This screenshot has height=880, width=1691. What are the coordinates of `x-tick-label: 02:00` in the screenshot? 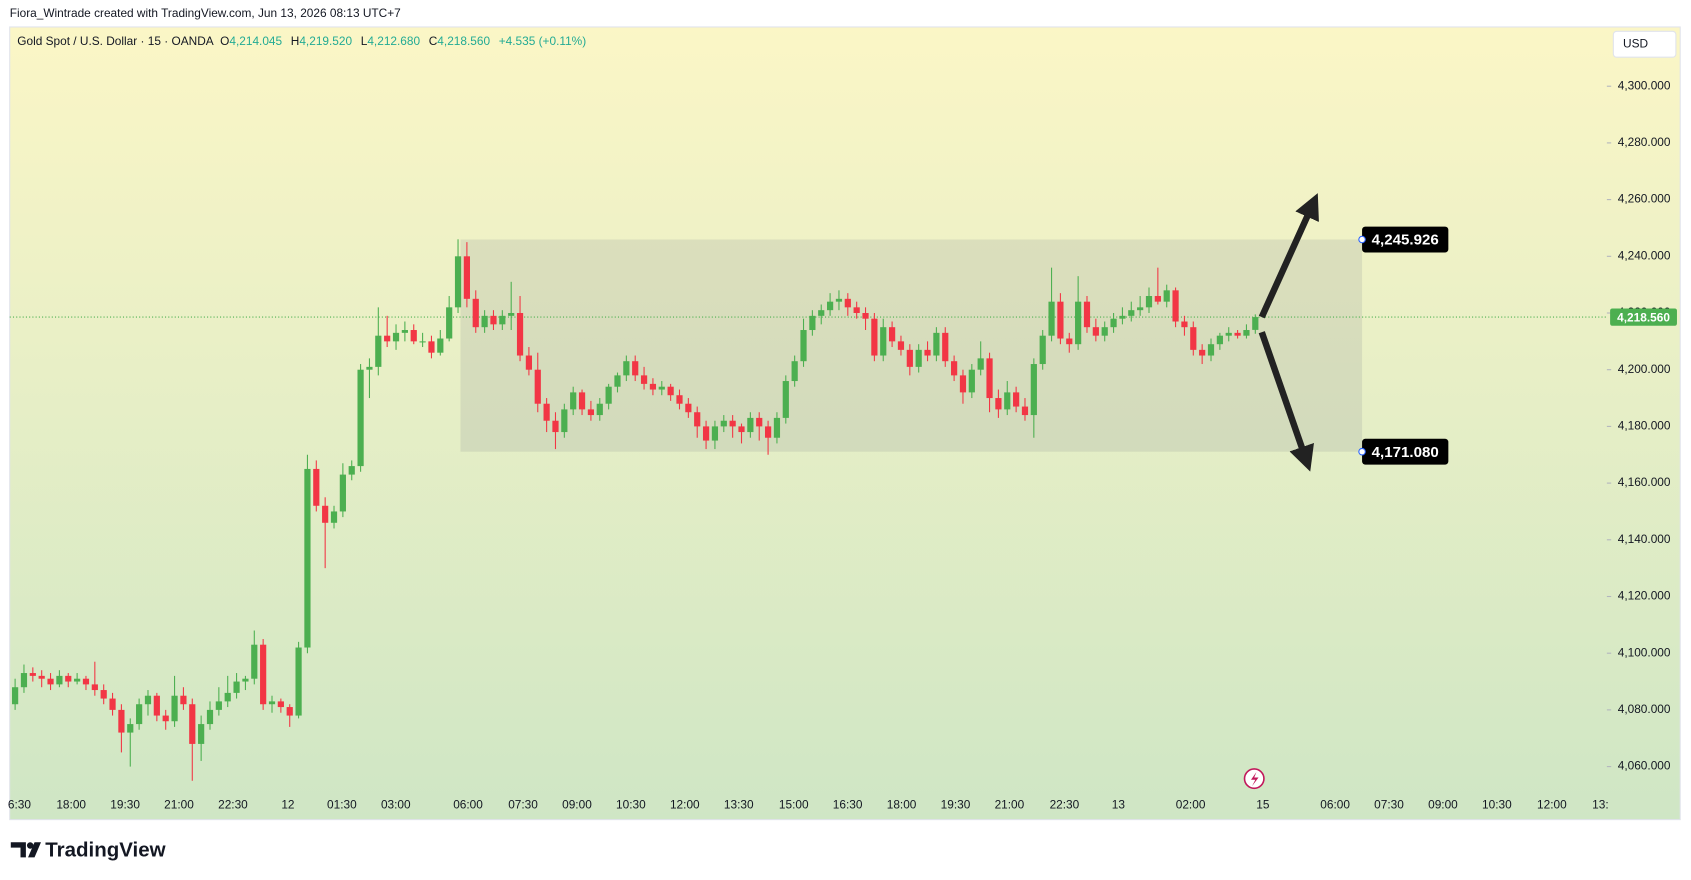 It's located at (1191, 805).